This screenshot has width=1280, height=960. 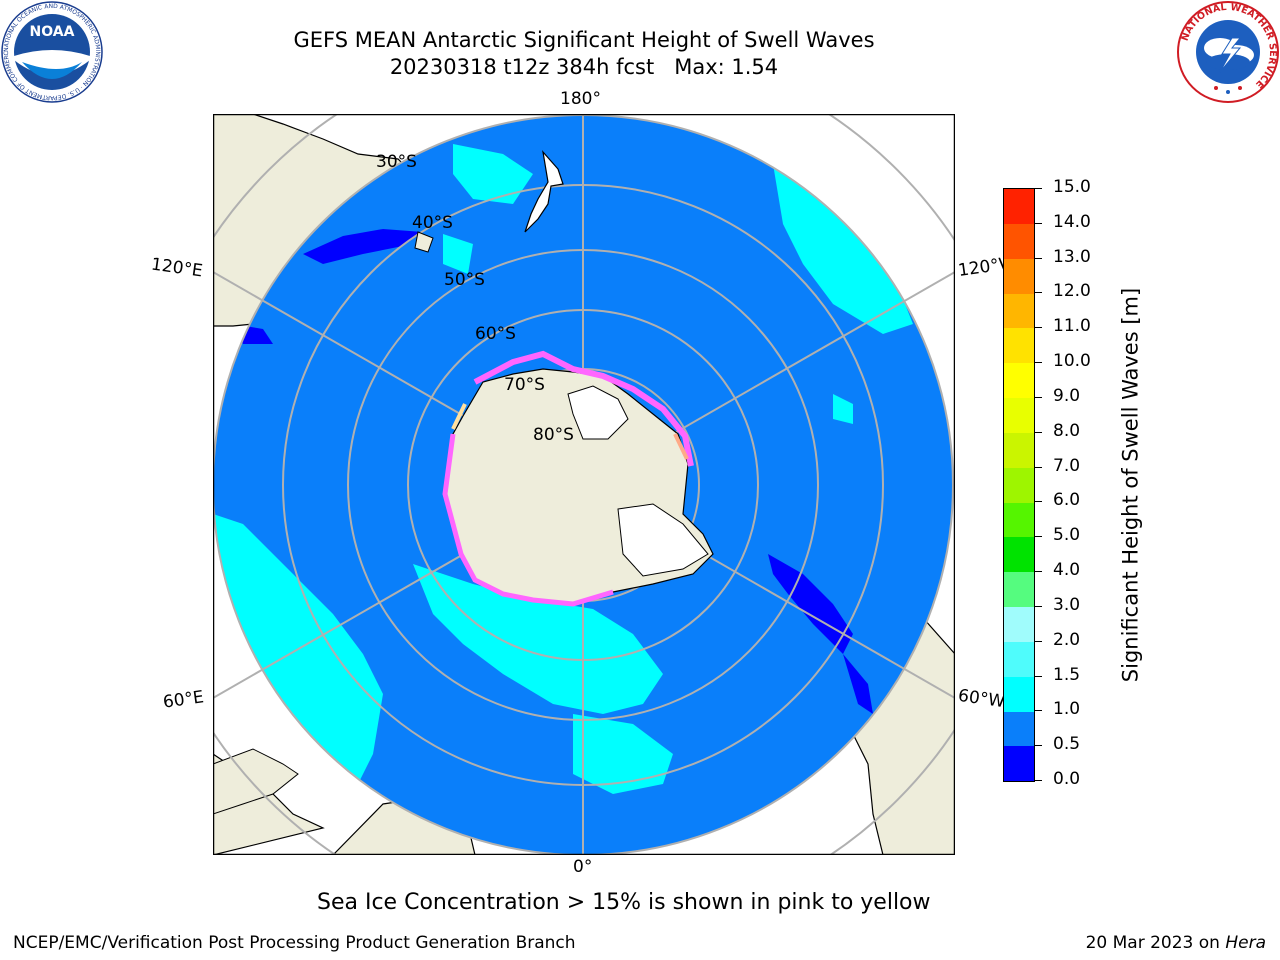 What do you see at coordinates (584, 67) in the screenshot?
I see `plot-subtitle: 20230318 t12z 384h fcst Max: 1.54` at bounding box center [584, 67].